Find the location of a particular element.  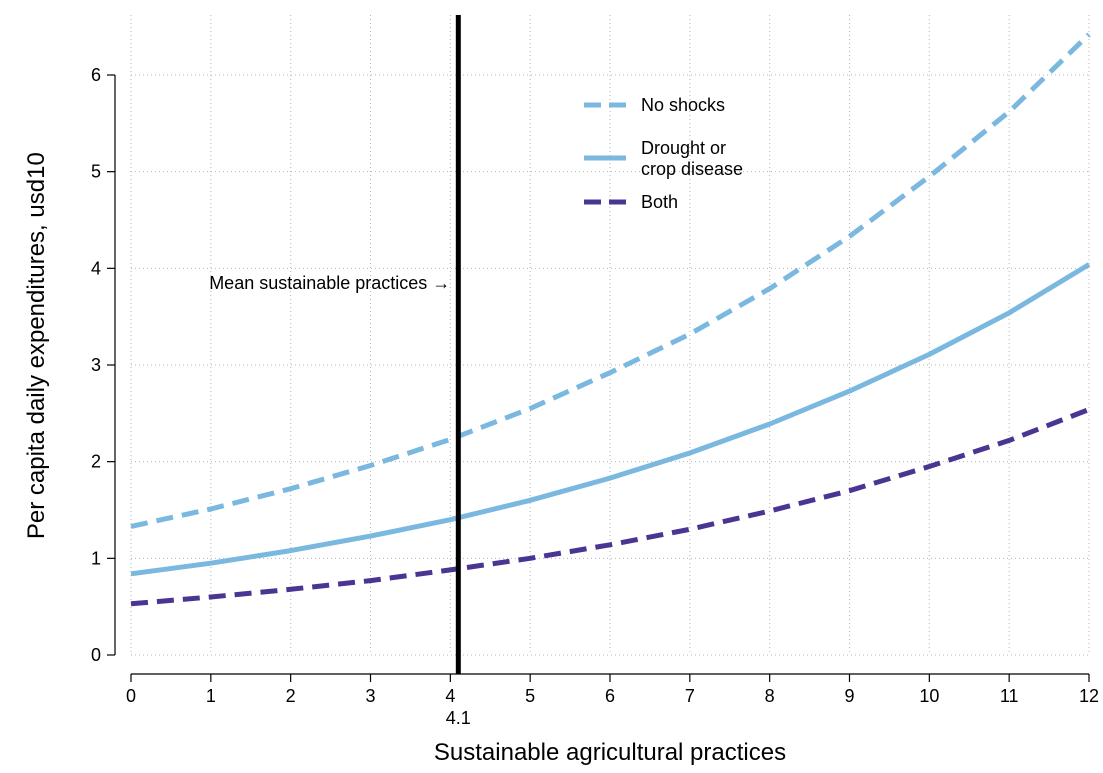

reference-tick-label: 4.1 is located at coordinates (458, 718).